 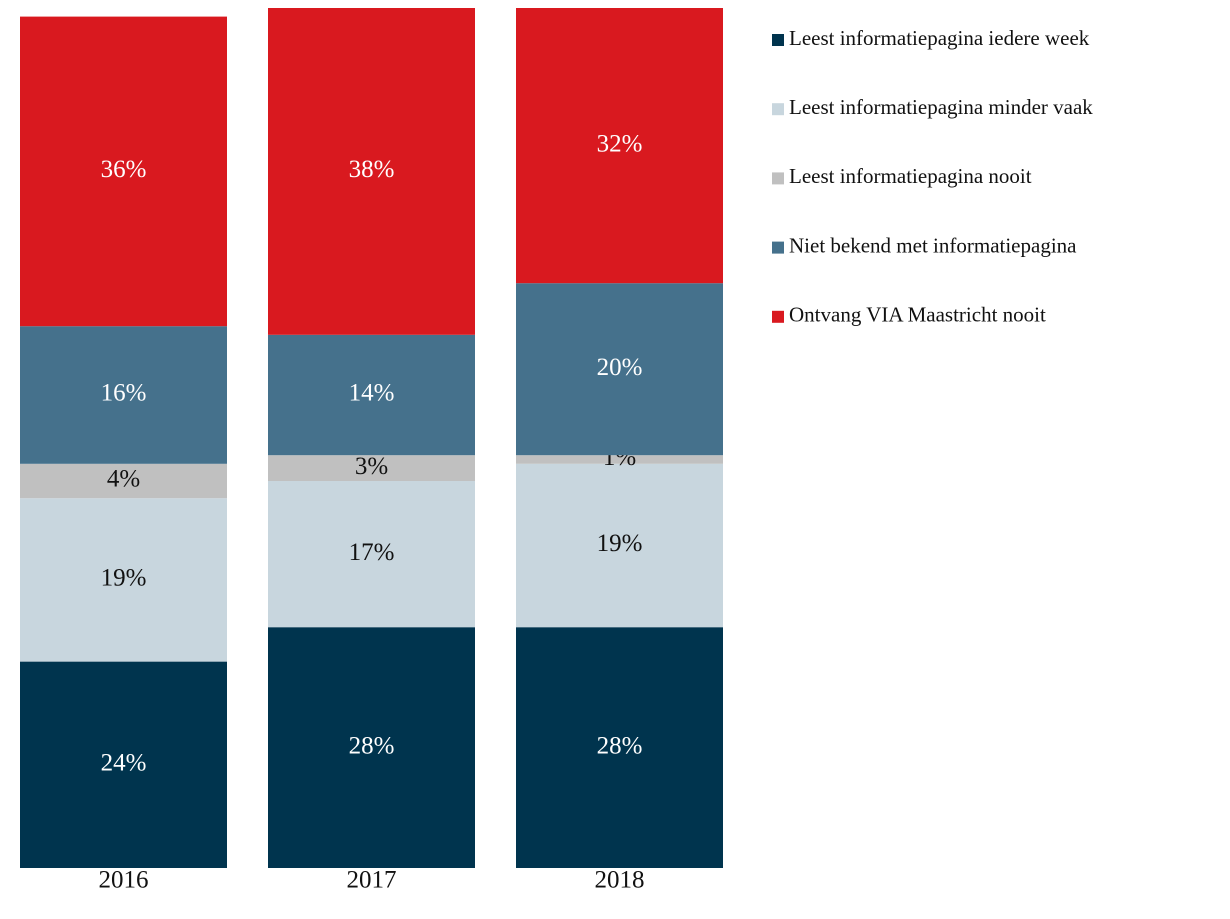 I want to click on value-label: 32%, so click(x=620, y=143).